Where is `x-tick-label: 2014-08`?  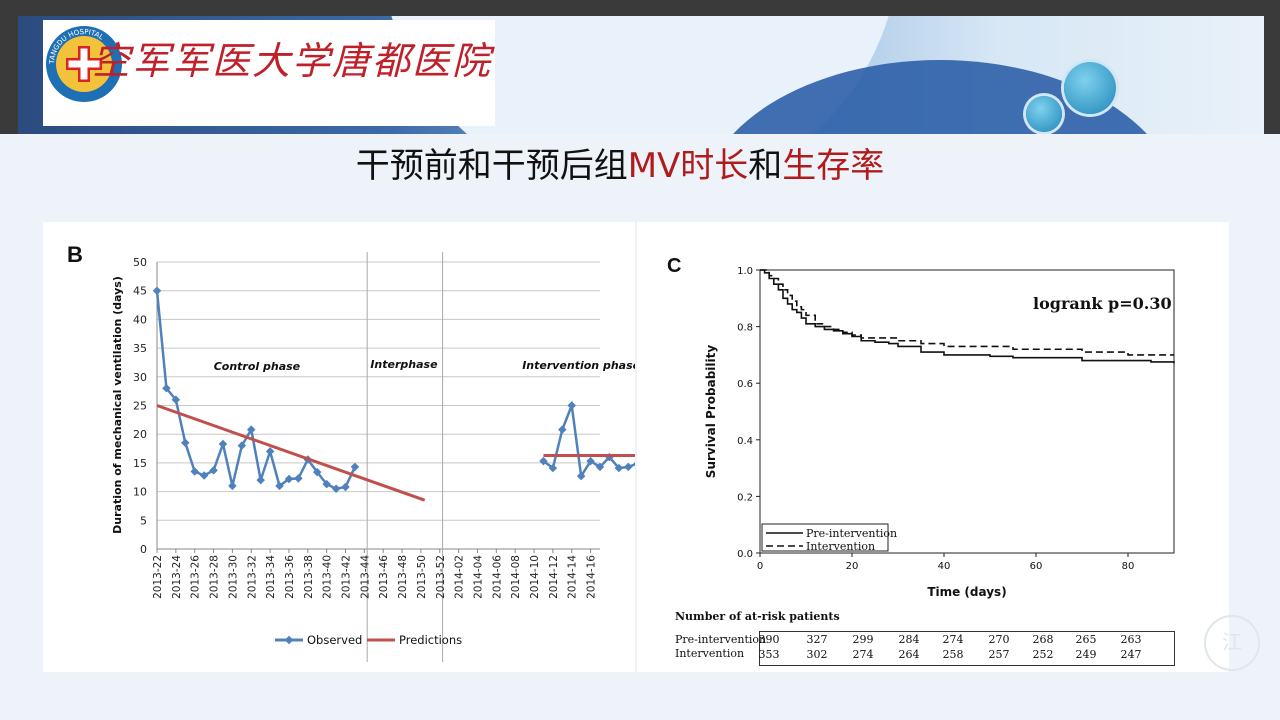 x-tick-label: 2014-08 is located at coordinates (516, 577).